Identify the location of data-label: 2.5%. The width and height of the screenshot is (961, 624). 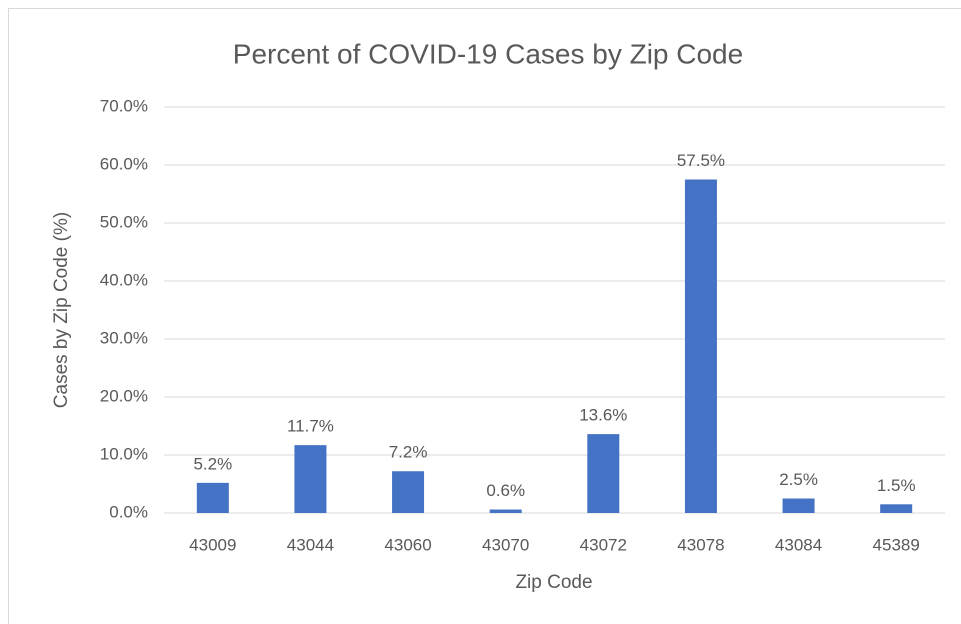
(798, 479).